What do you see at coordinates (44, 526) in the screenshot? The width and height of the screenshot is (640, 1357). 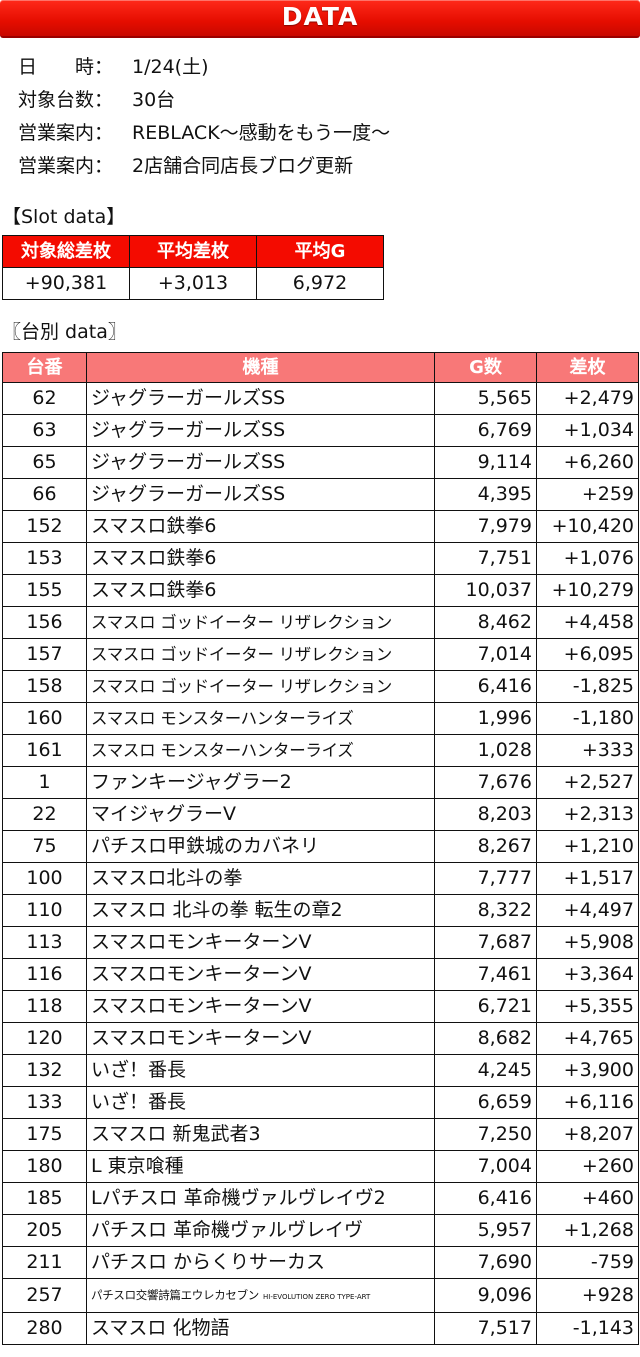 I see `unit-number: 152` at bounding box center [44, 526].